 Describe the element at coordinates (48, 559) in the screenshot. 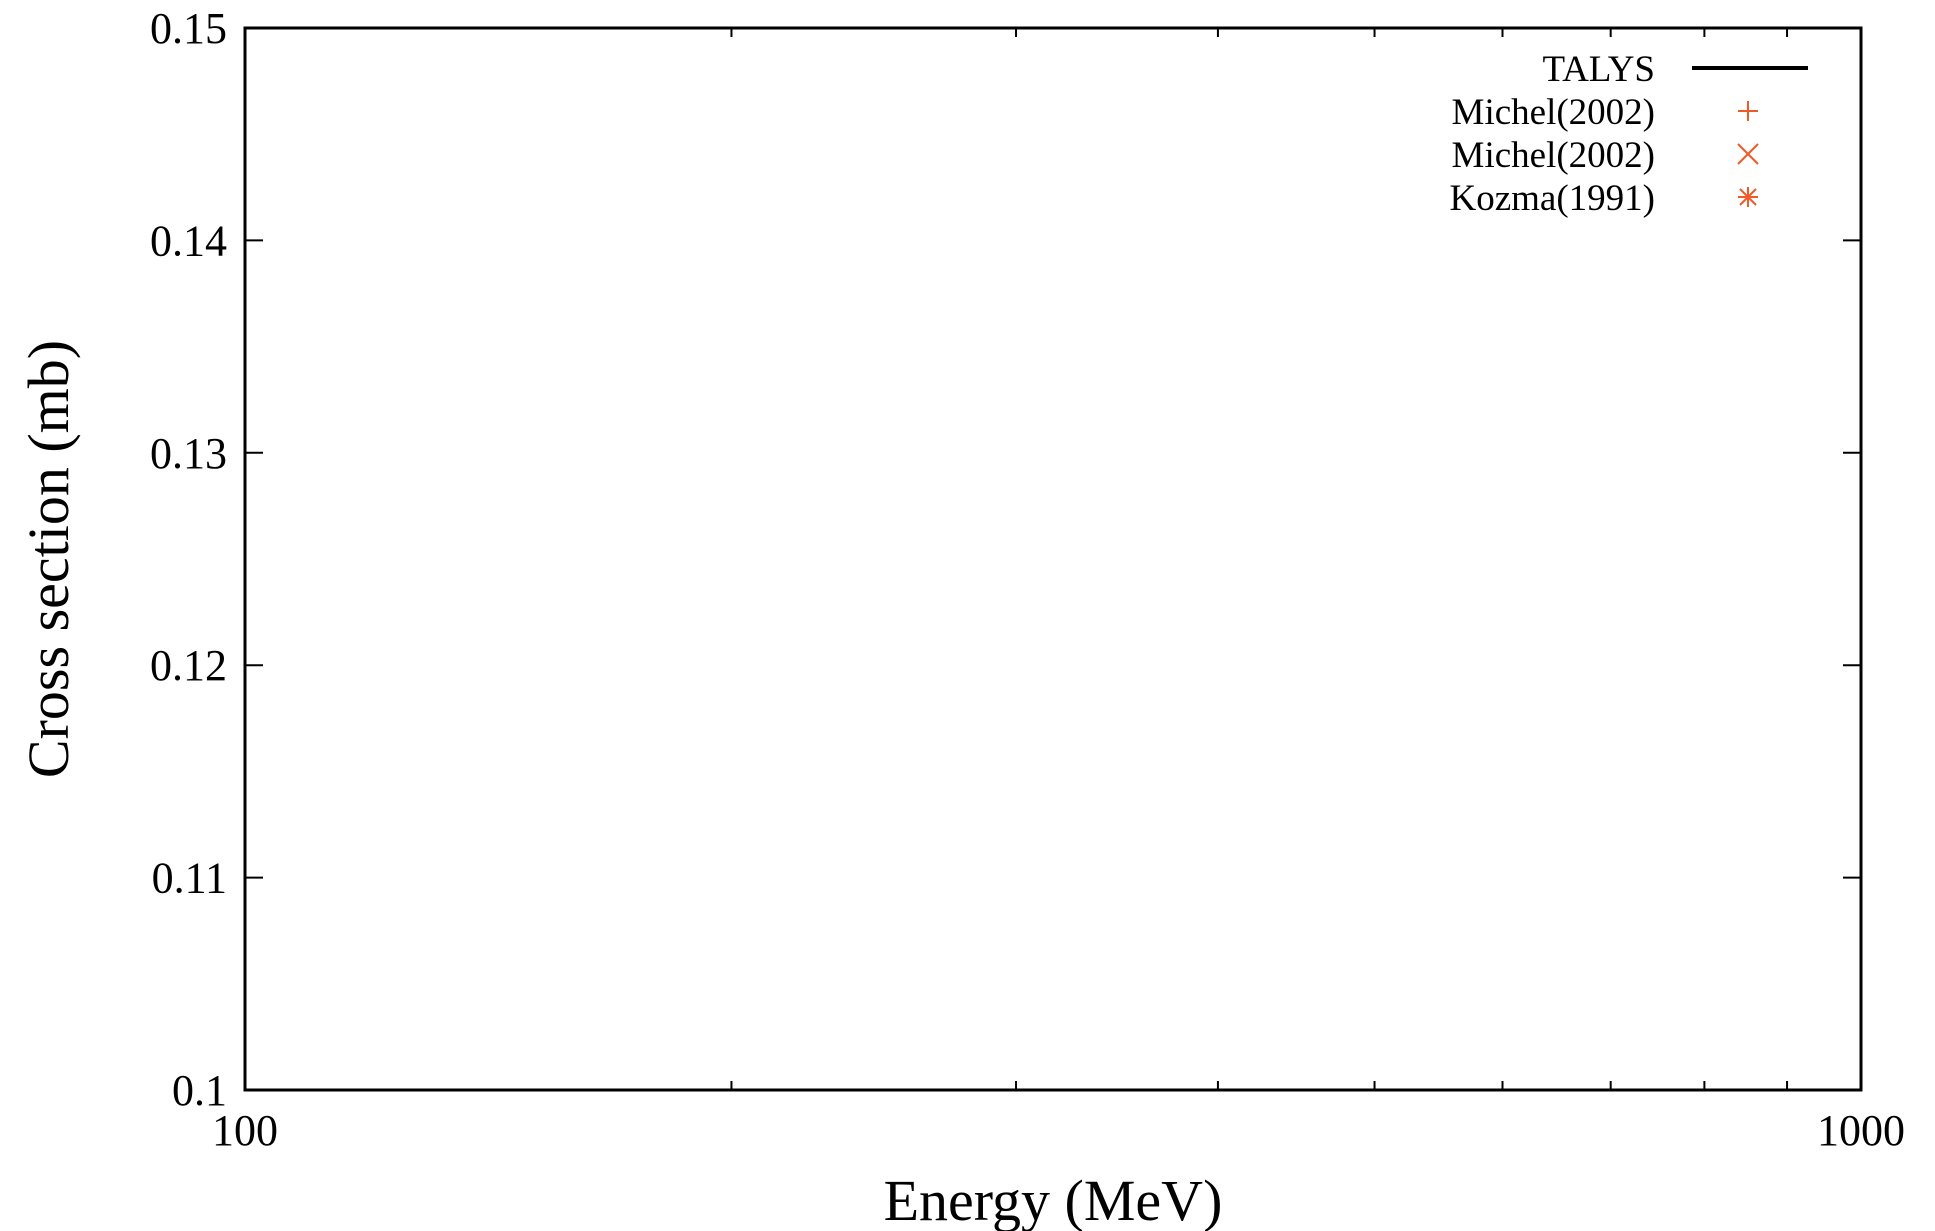

I see `y-axis-title: Cross section (mb)` at that location.